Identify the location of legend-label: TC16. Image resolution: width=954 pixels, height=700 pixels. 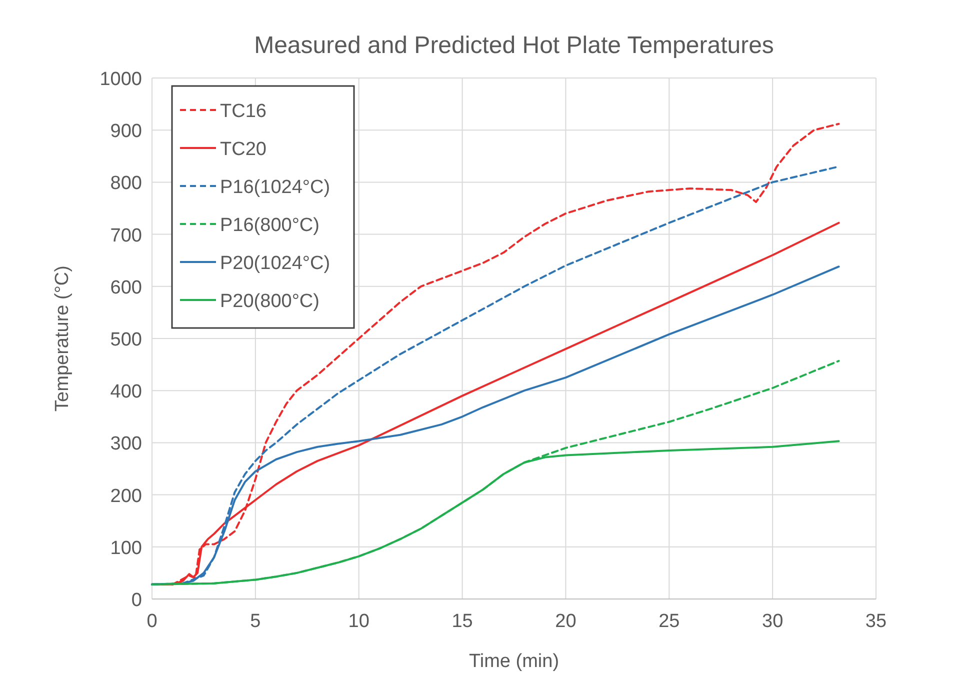
(243, 111).